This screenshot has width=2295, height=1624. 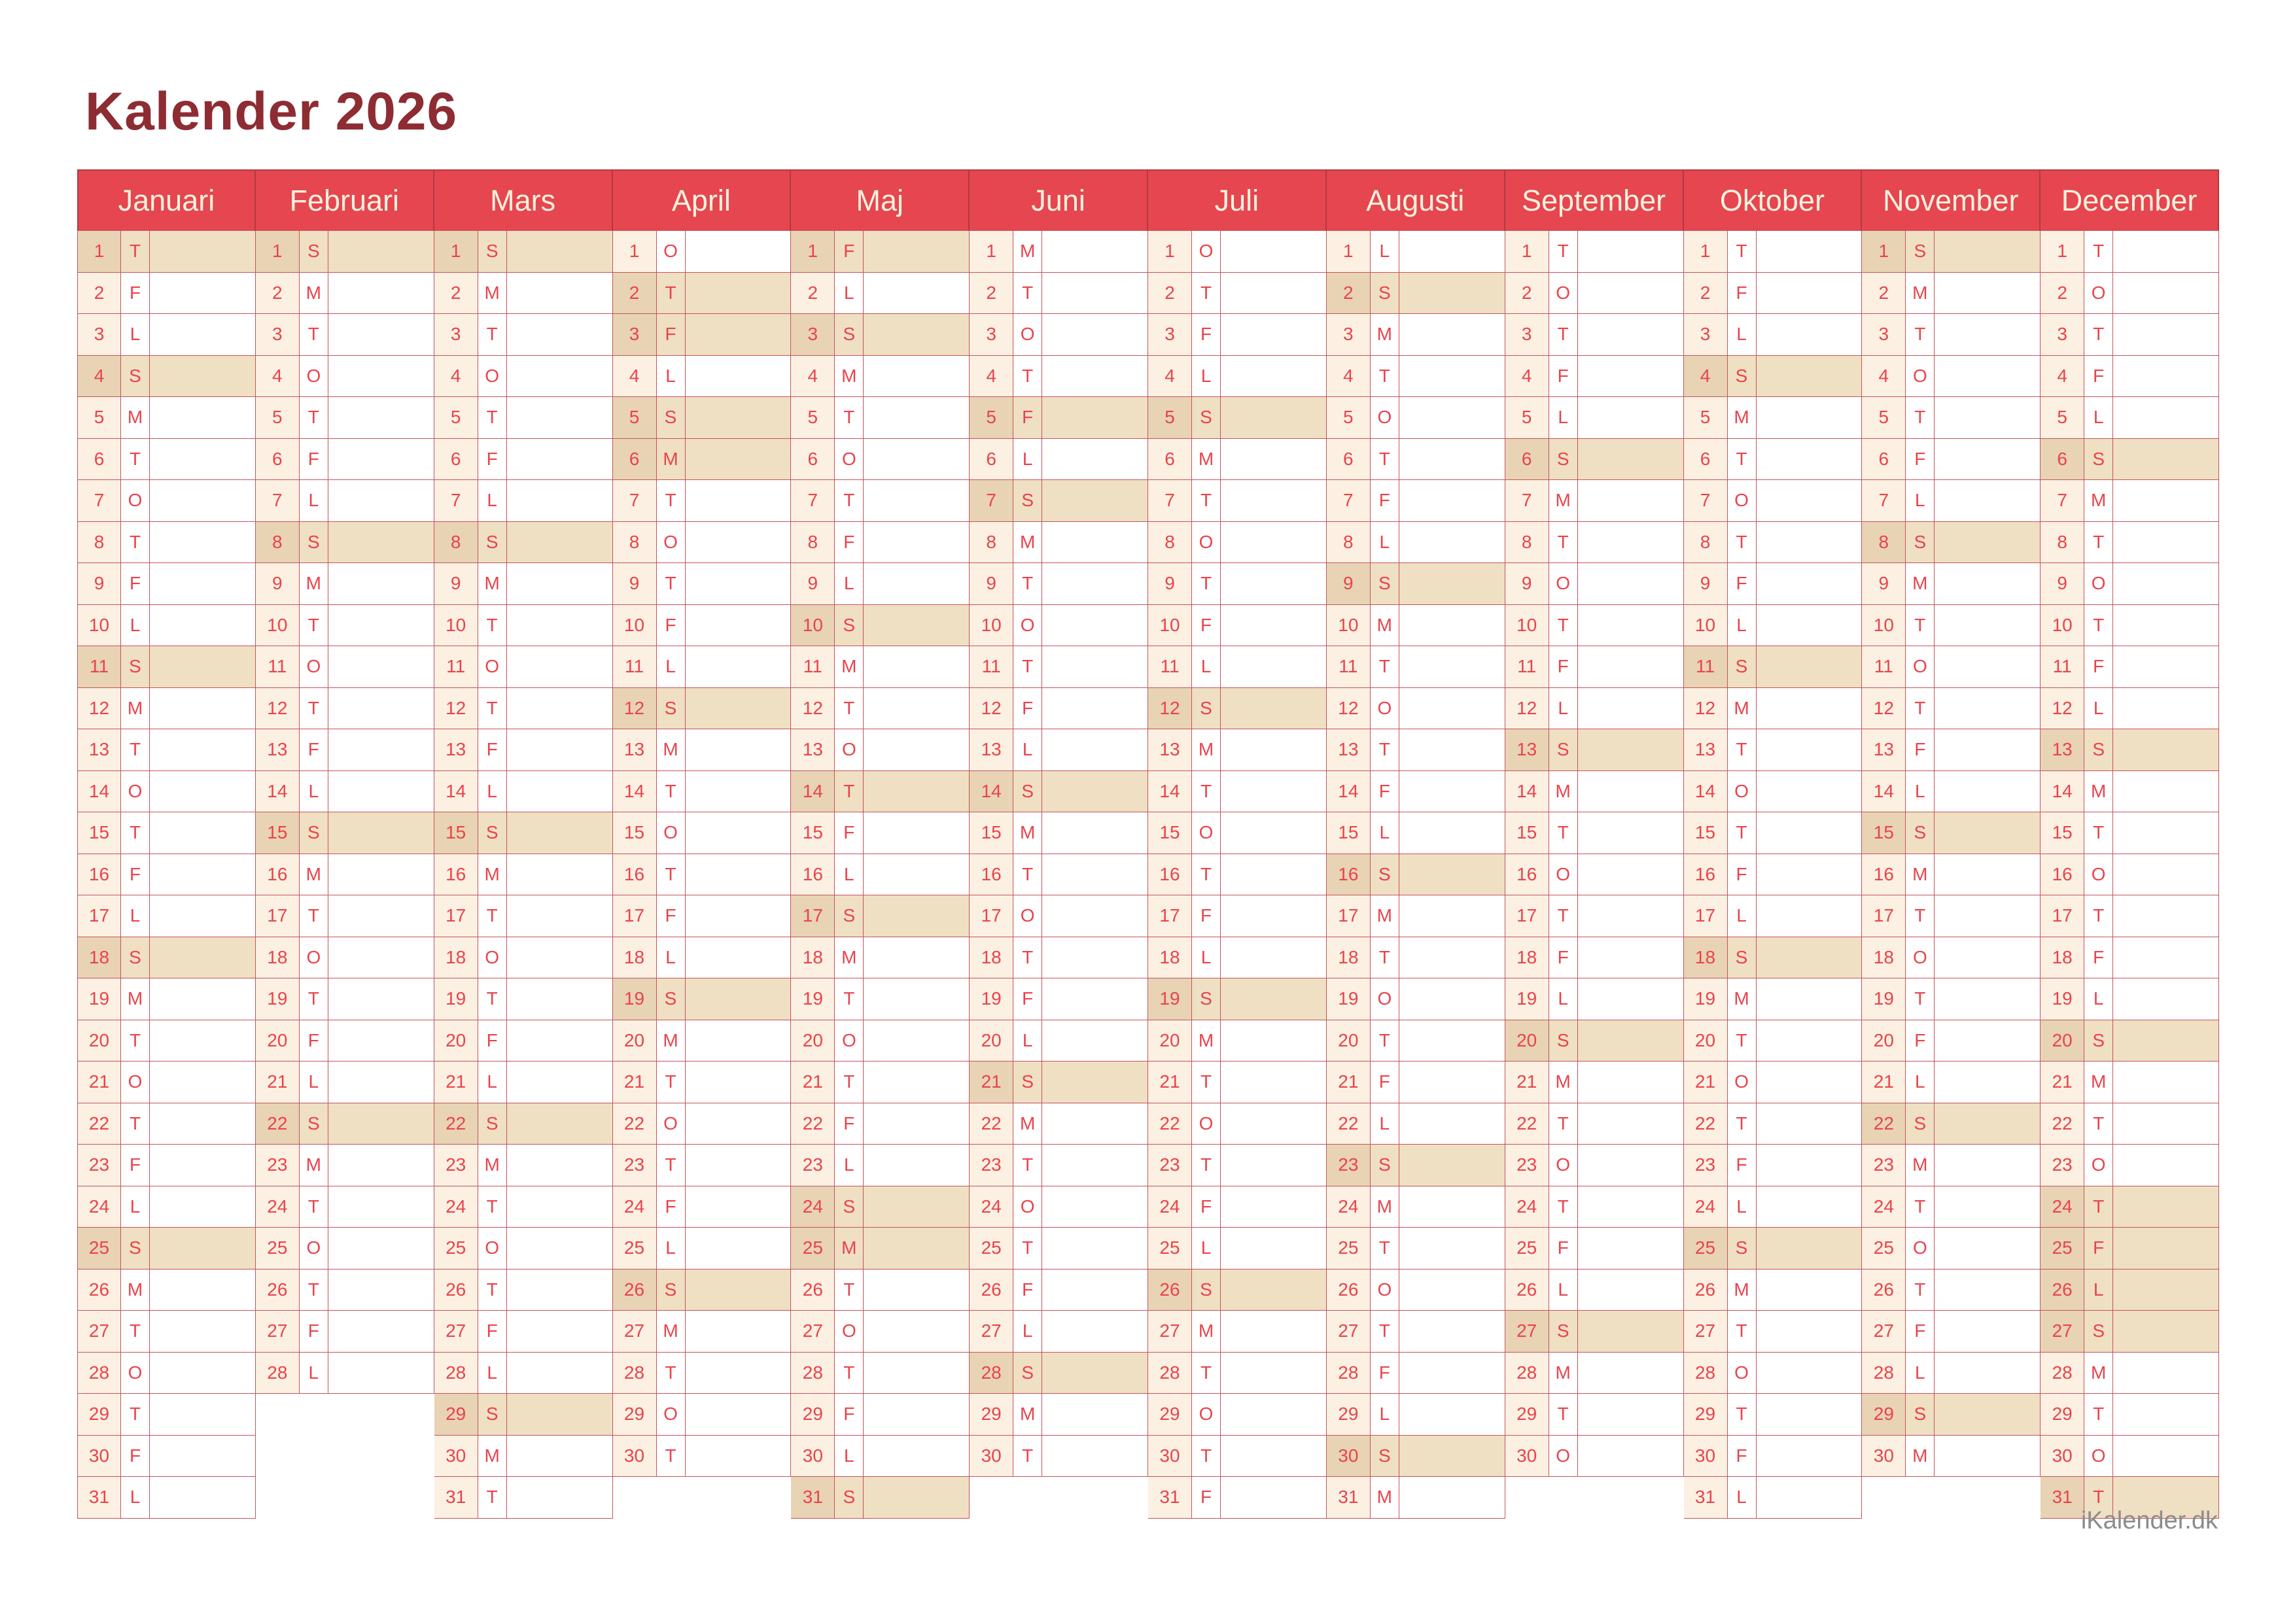 I want to click on day-number: 2, so click(x=991, y=292).